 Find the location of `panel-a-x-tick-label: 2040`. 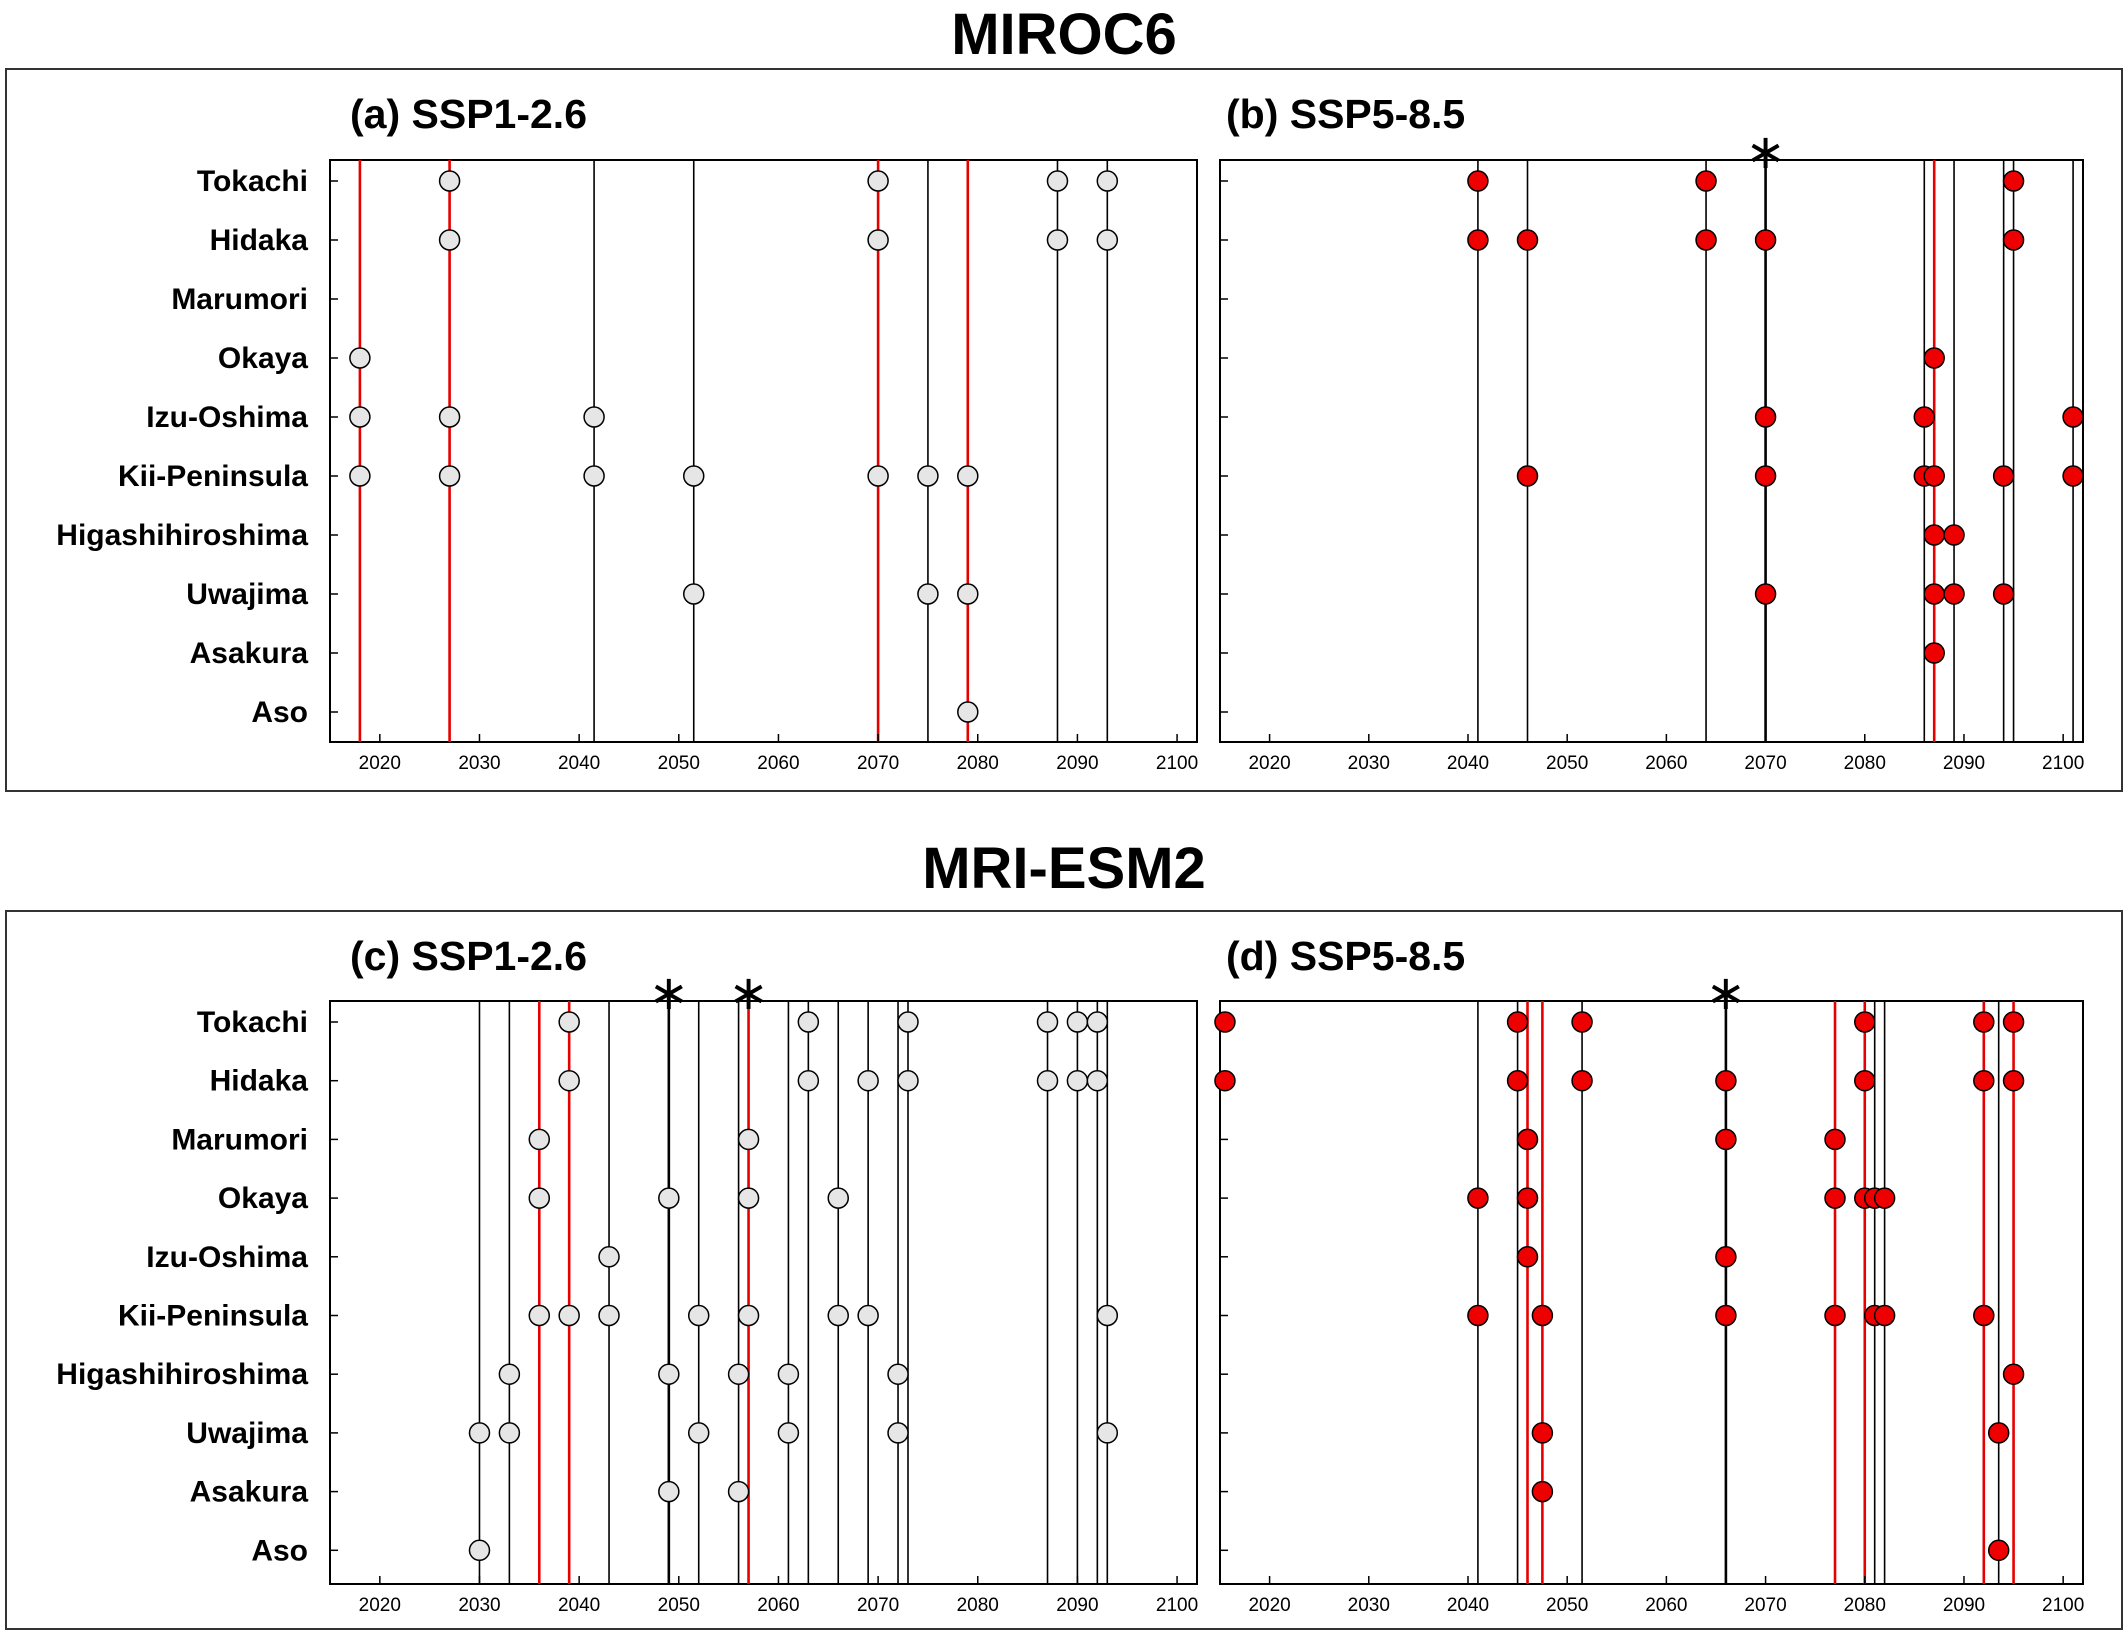

panel-a-x-tick-label: 2040 is located at coordinates (579, 763).